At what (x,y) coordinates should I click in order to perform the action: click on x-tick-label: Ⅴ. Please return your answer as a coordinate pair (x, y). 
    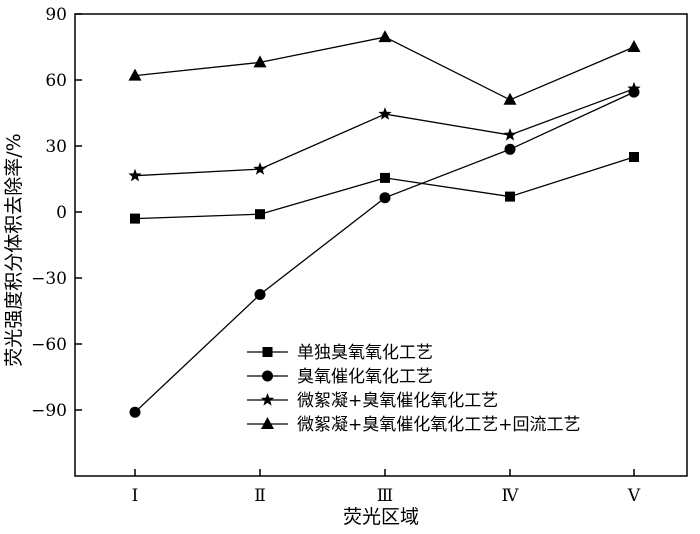
    Looking at the image, I should click on (634, 496).